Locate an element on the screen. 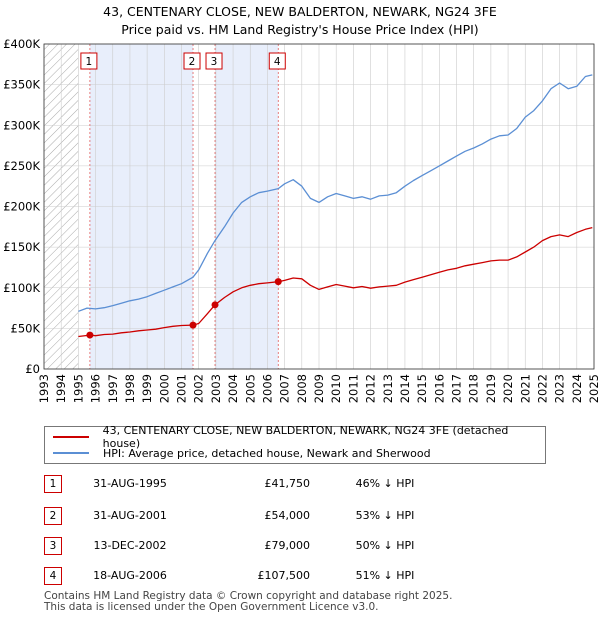  sale-marker-label: 4 is located at coordinates (277, 62).